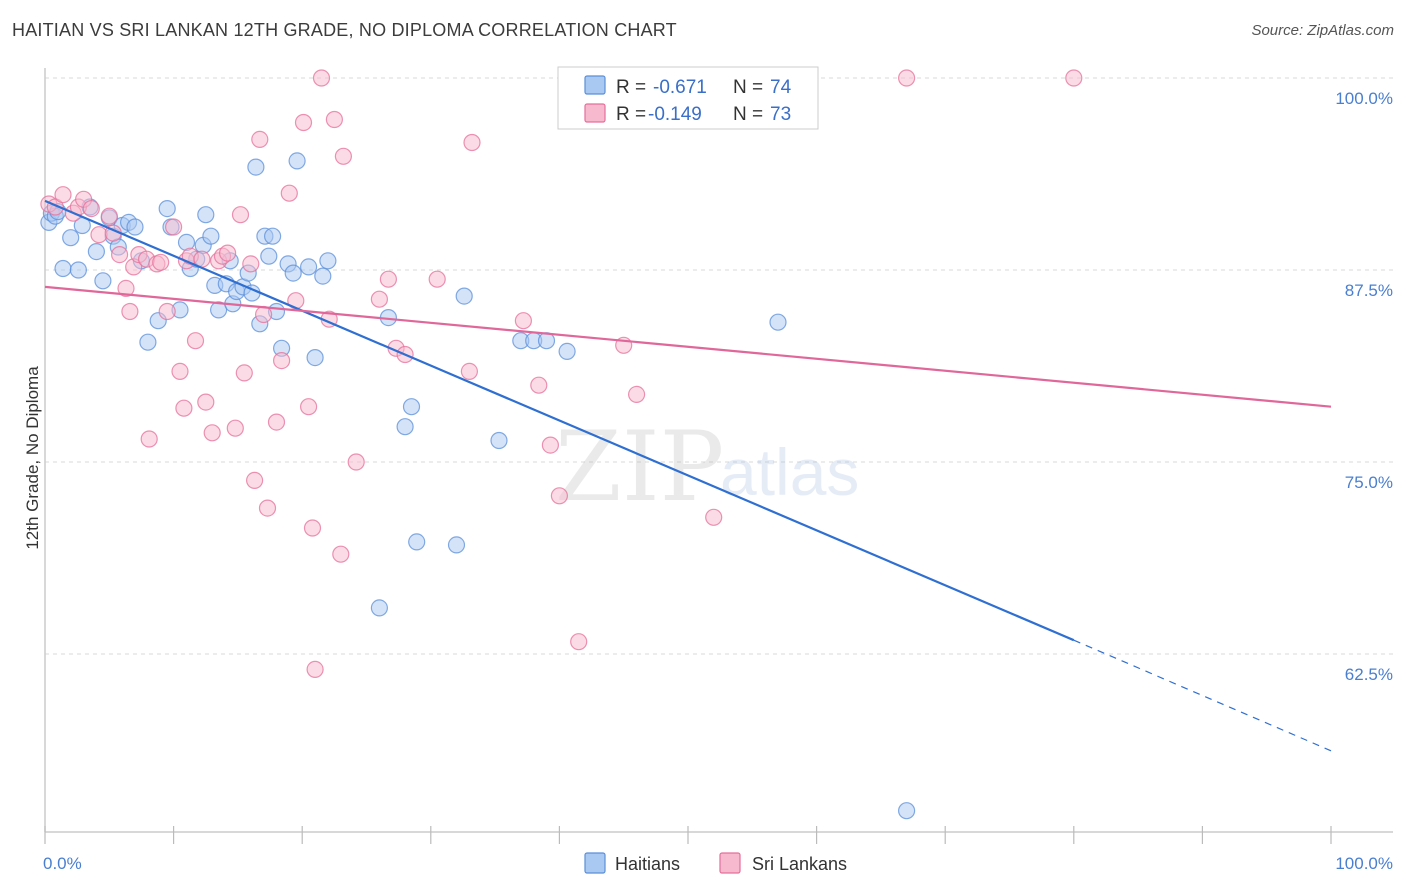 Image resolution: width=1406 pixels, height=892 pixels. What do you see at coordinates (595, 113) in the screenshot?
I see `legend-swatch-srilankans` at bounding box center [595, 113].